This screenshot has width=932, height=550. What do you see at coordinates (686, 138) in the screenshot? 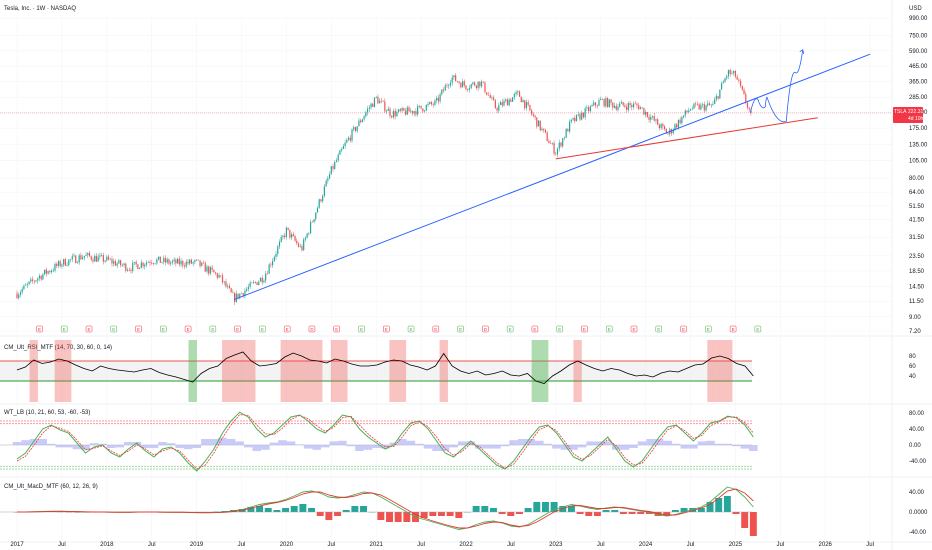
I see `trendline-red-support` at bounding box center [686, 138].